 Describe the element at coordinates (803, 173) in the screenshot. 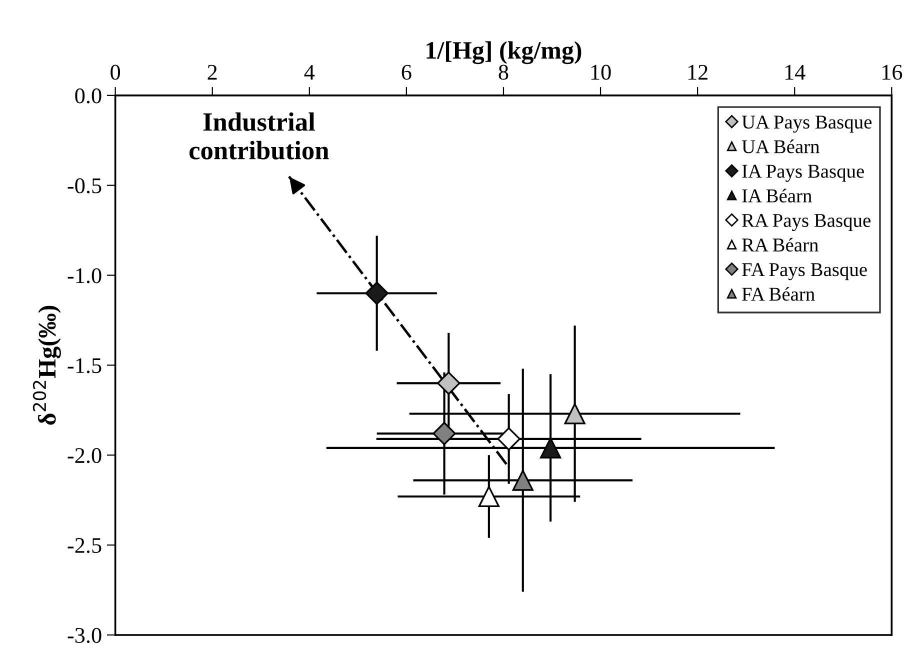

I see `legend-label: IA Pays Basque` at that location.